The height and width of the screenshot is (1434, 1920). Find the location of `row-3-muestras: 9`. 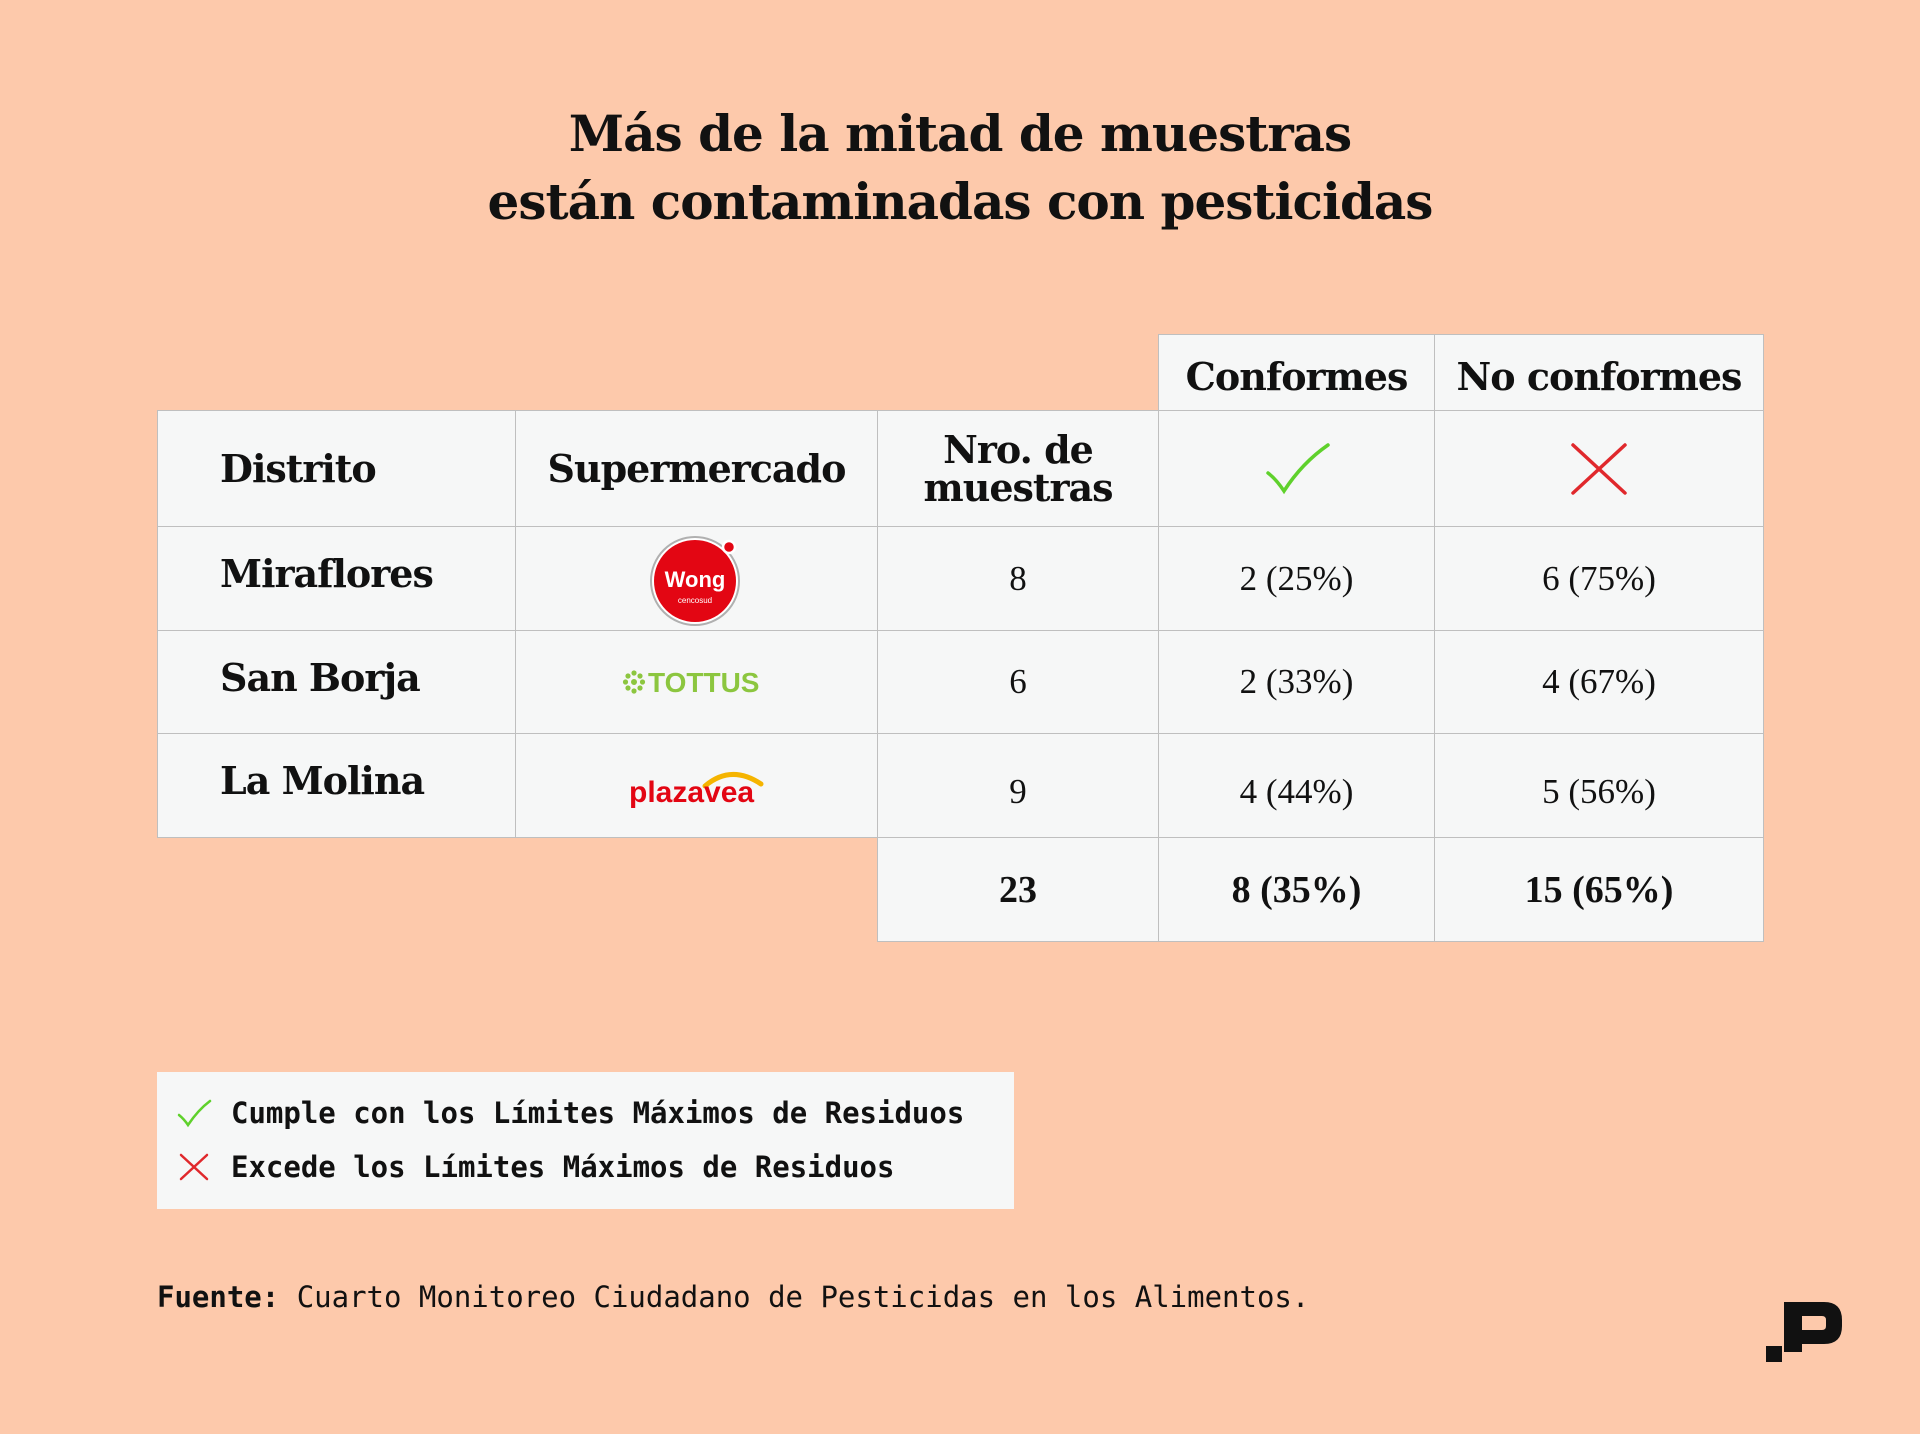

row-3-muestras: 9 is located at coordinates (1018, 785).